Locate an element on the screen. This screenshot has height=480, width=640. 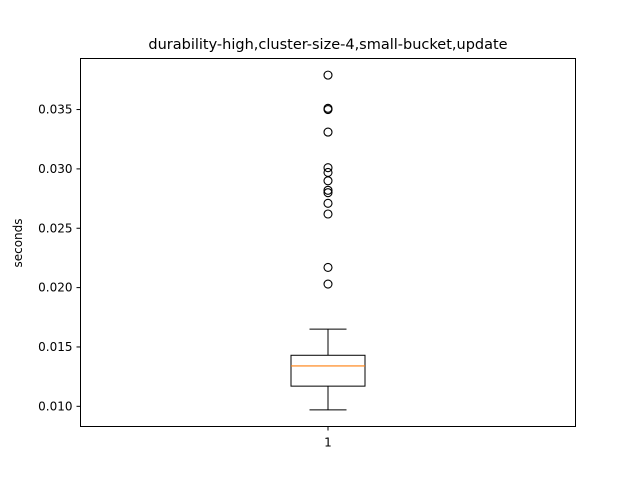
y-tick-label: 0.010 is located at coordinates (55, 406).